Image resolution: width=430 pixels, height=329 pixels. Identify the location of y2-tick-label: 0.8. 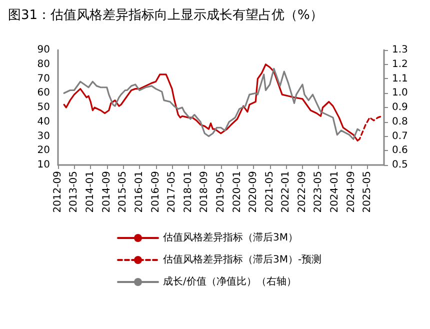
(400, 122).